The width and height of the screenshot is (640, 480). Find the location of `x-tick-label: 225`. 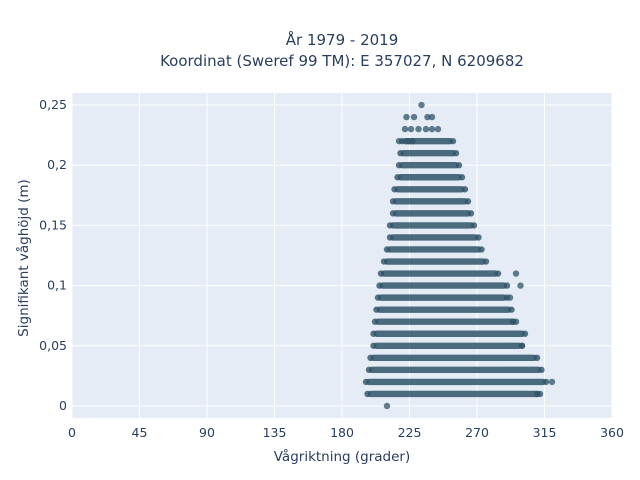

x-tick-label: 225 is located at coordinates (410, 432).